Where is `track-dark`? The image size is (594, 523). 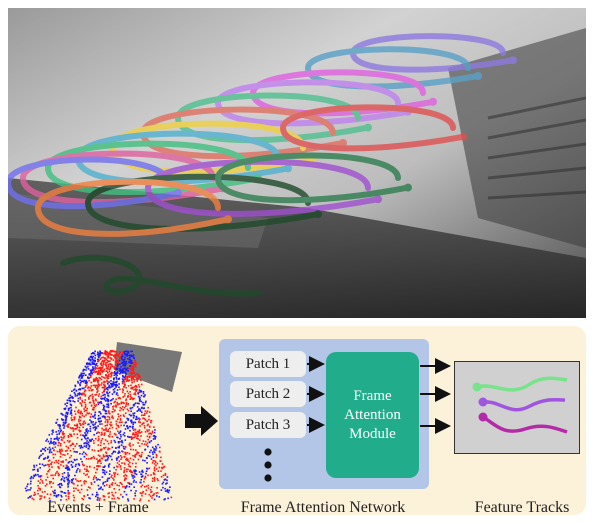 track-dark is located at coordinates (160, 275).